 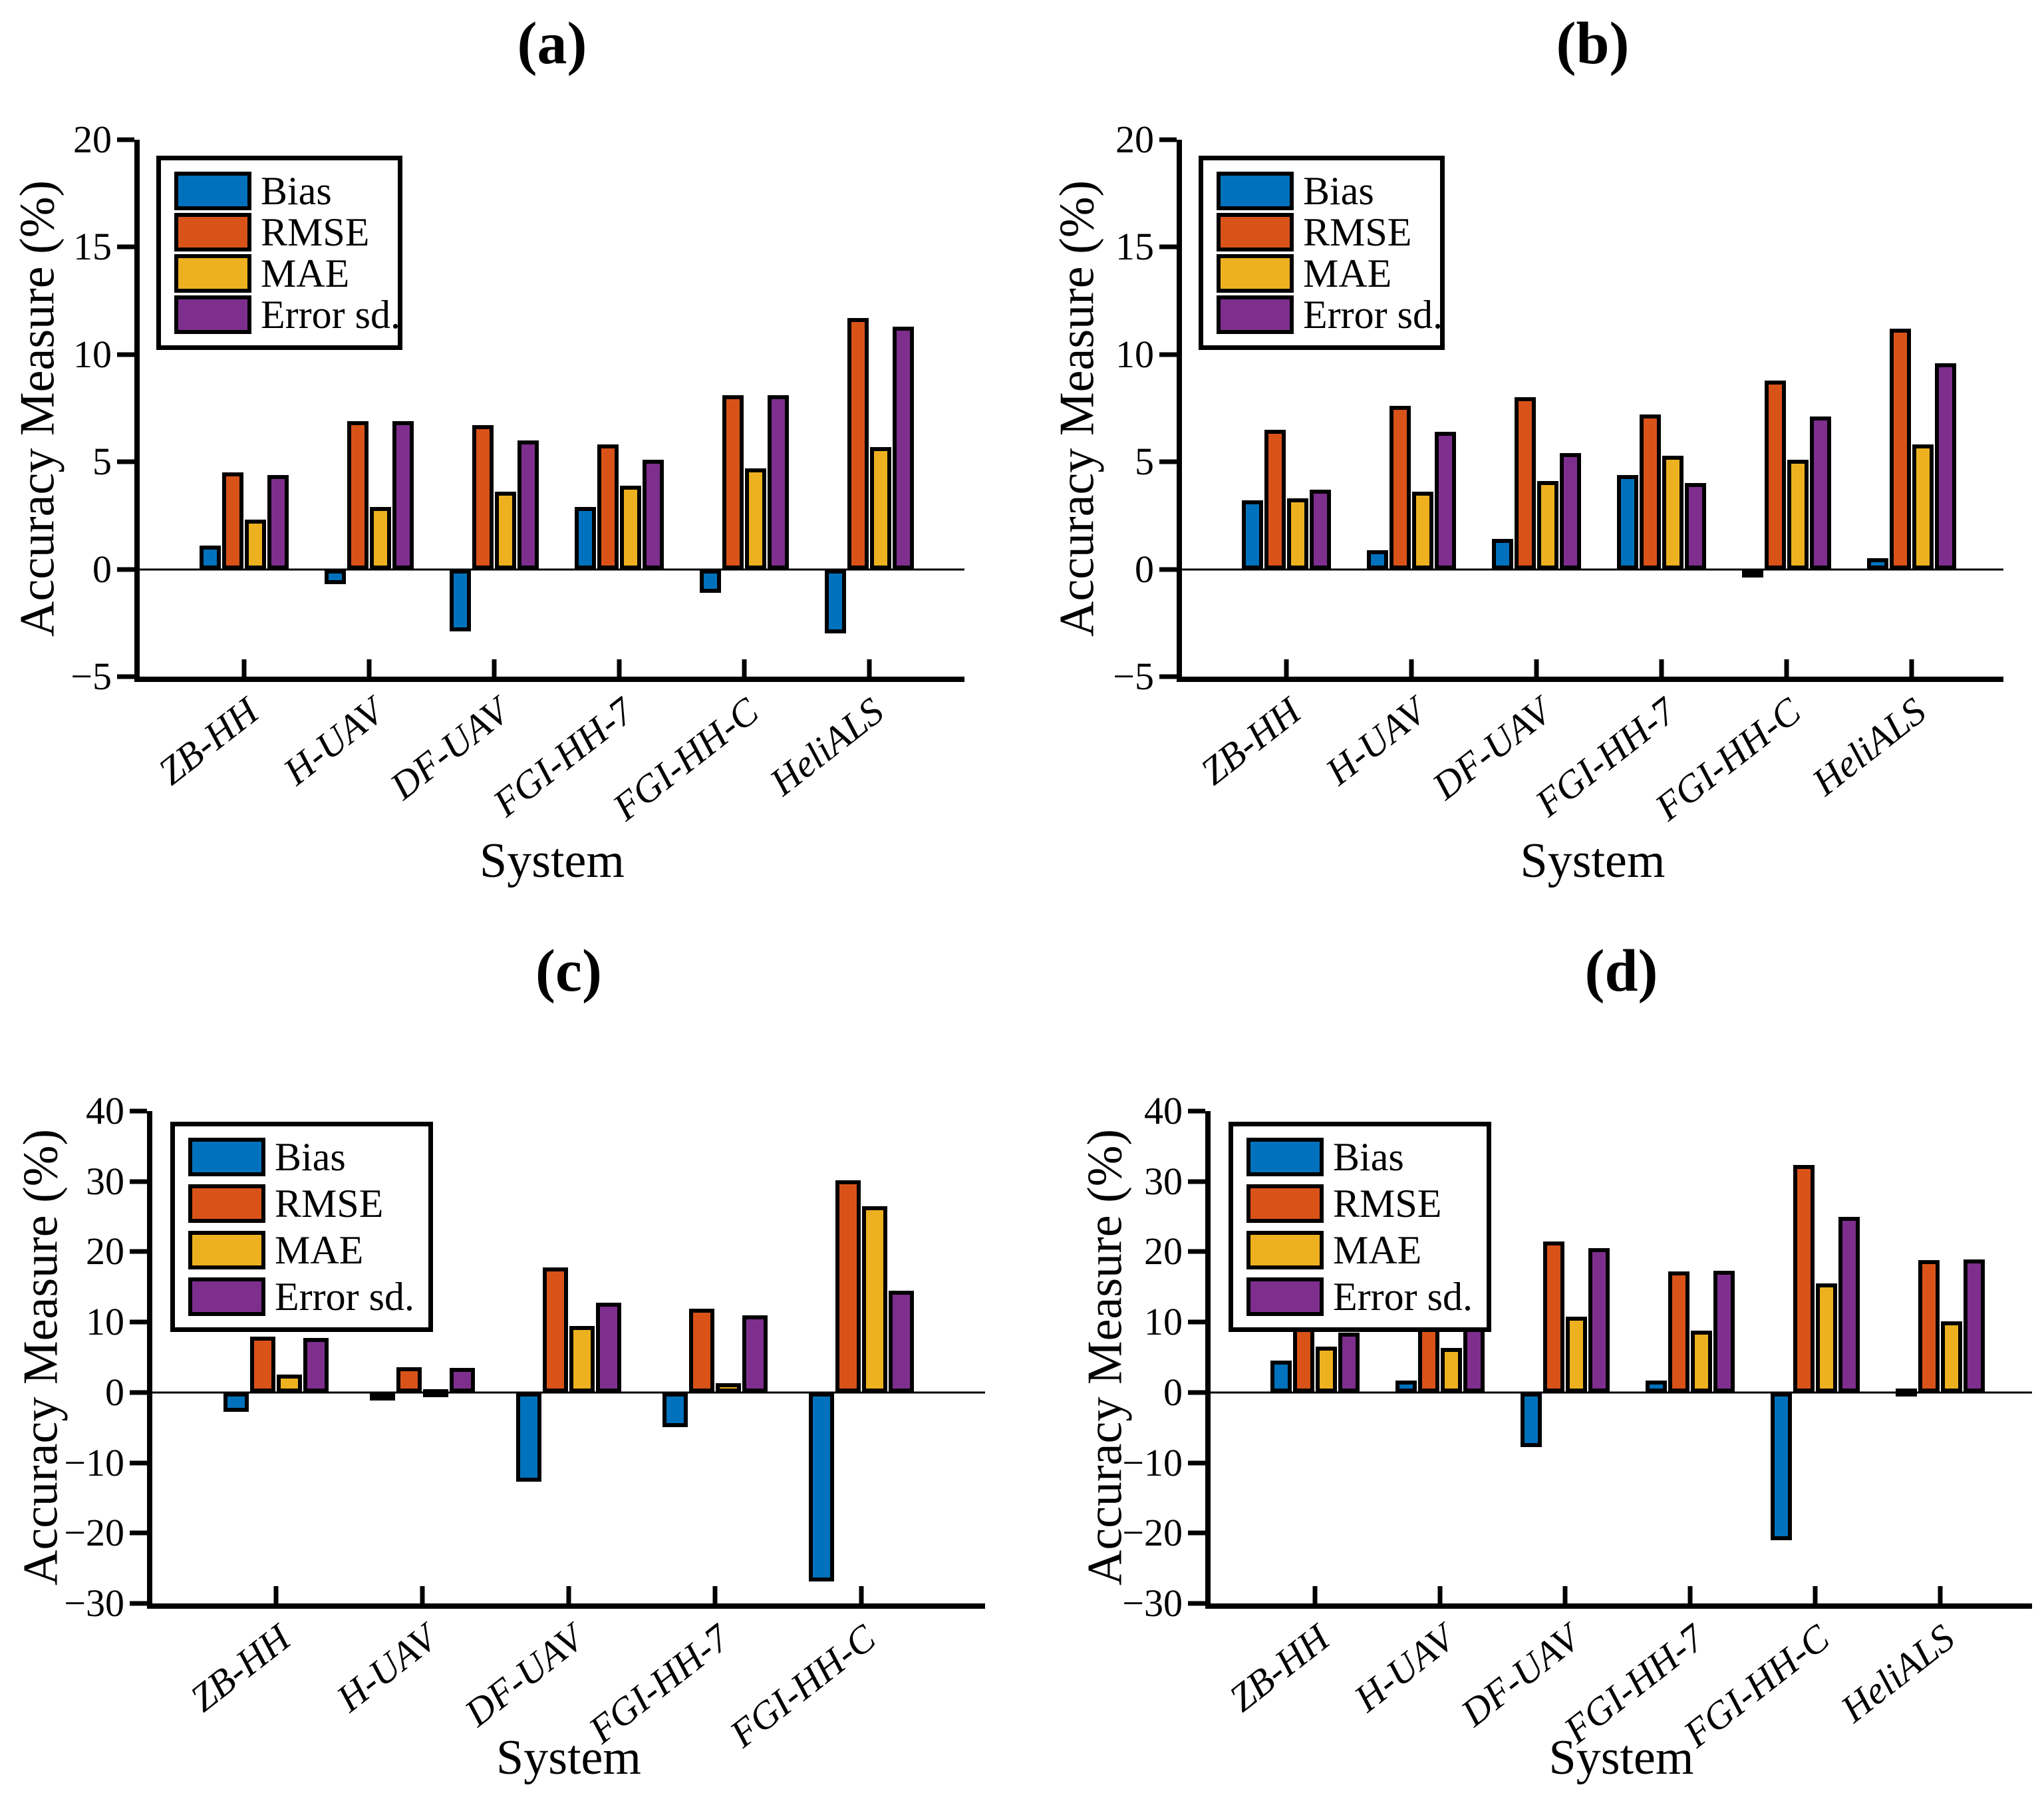 I want to click on x-tick-label: DF-UAV, so click(x=523, y=1675).